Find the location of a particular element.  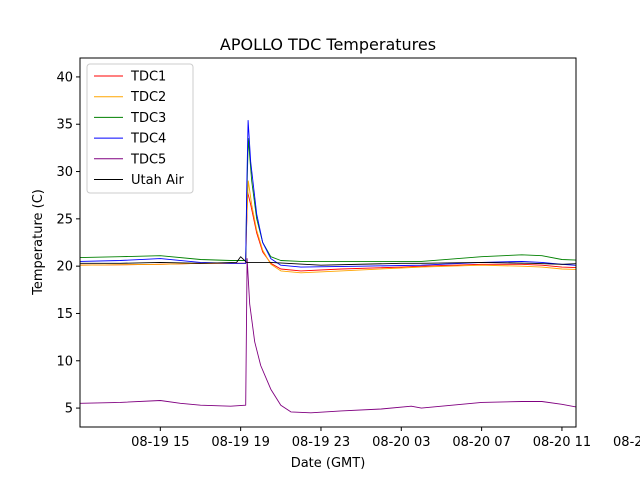

y-tick-label: 20 is located at coordinates (64, 267).